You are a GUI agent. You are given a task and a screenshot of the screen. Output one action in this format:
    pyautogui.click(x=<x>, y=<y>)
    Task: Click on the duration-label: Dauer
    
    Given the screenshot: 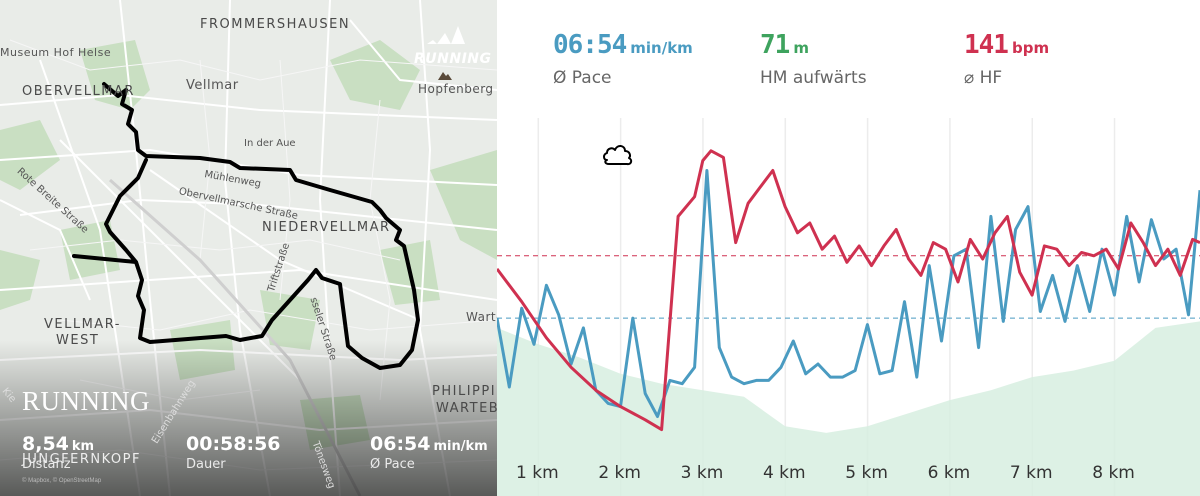 What is the action you would take?
    pyautogui.click(x=206, y=464)
    